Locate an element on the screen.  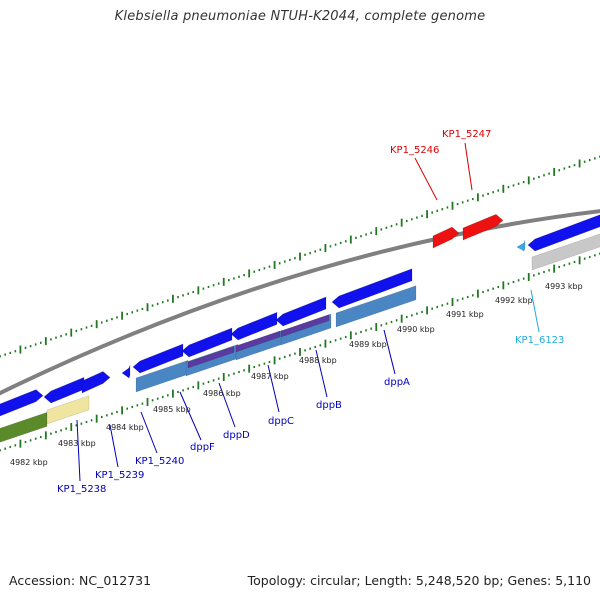
gene-label-kp1-5247: KP1_5247 is located at coordinates (466, 134).